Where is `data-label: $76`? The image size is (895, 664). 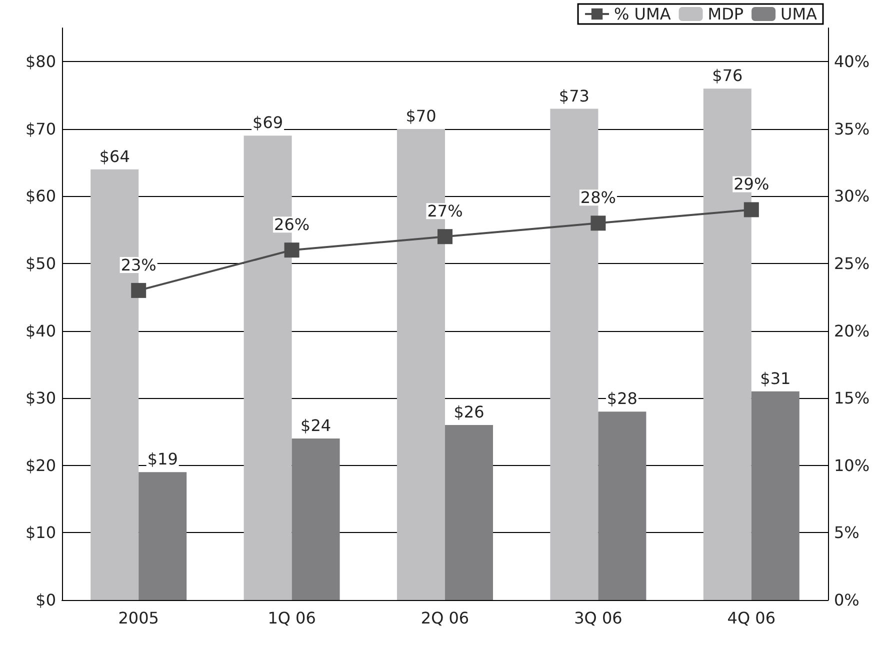 data-label: $76 is located at coordinates (727, 76).